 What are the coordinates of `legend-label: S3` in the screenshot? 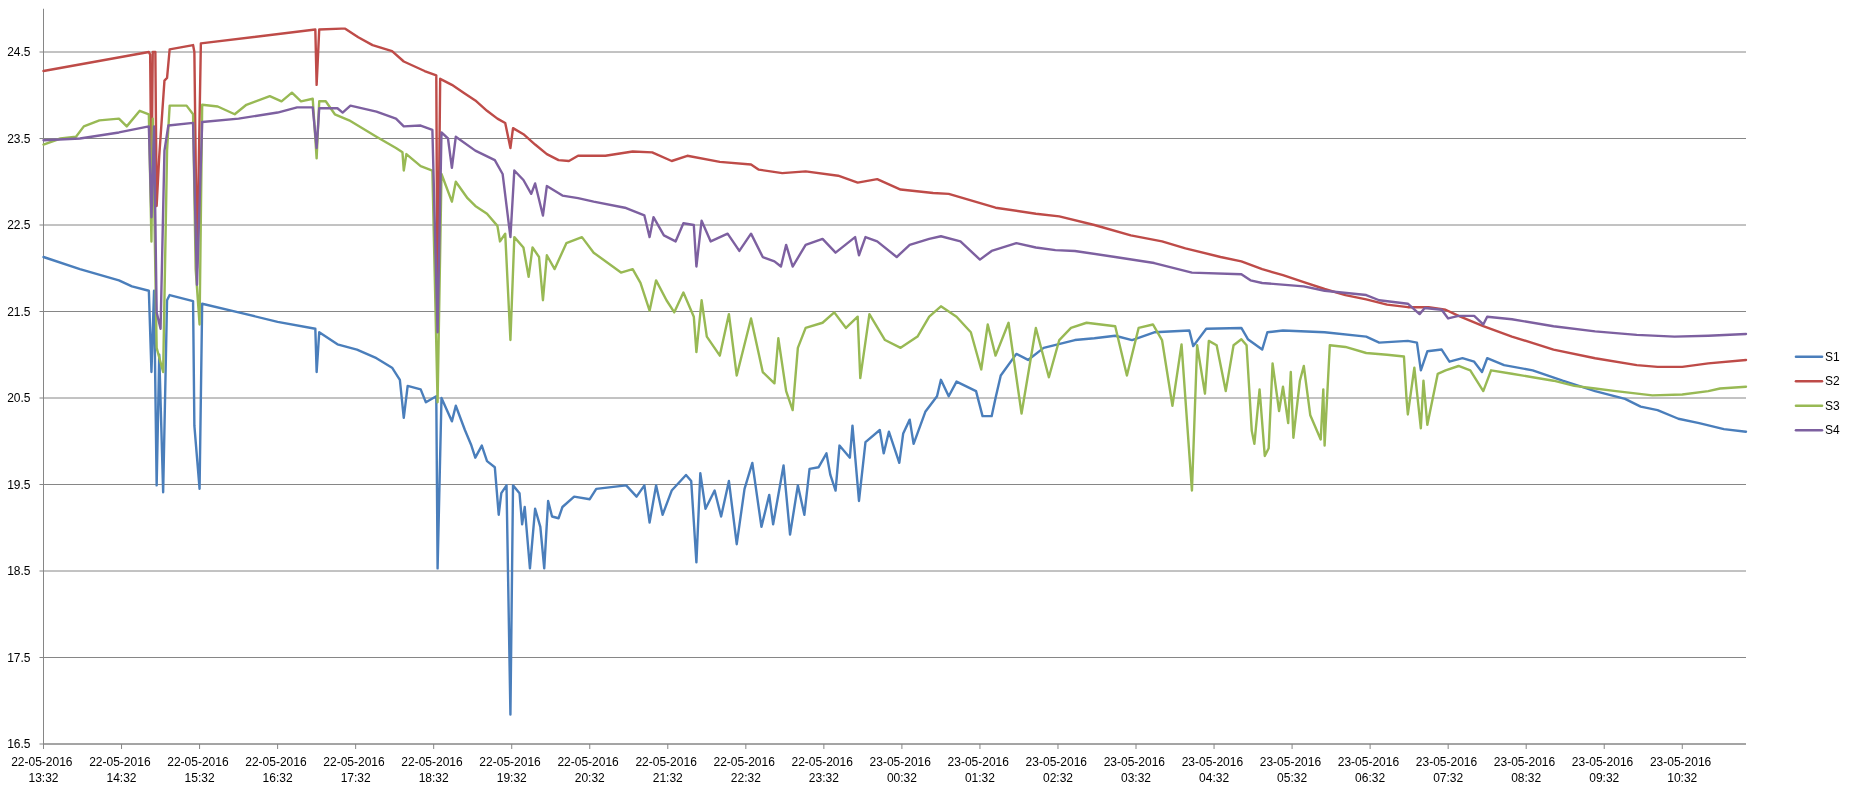 It's located at (1832, 405).